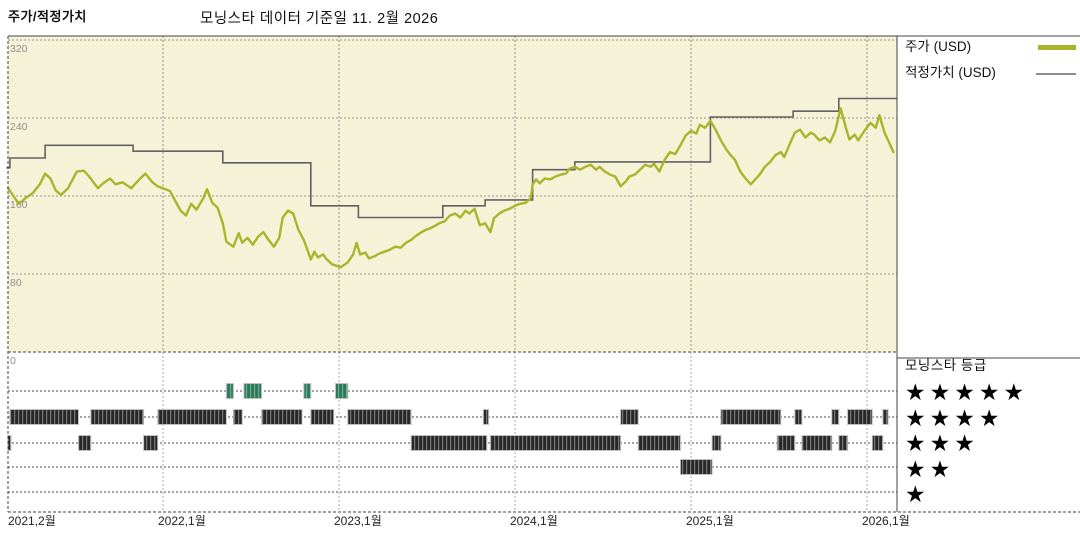 The height and width of the screenshot is (540, 1080). I want to click on y-axis-tick-label: 320, so click(19, 49).